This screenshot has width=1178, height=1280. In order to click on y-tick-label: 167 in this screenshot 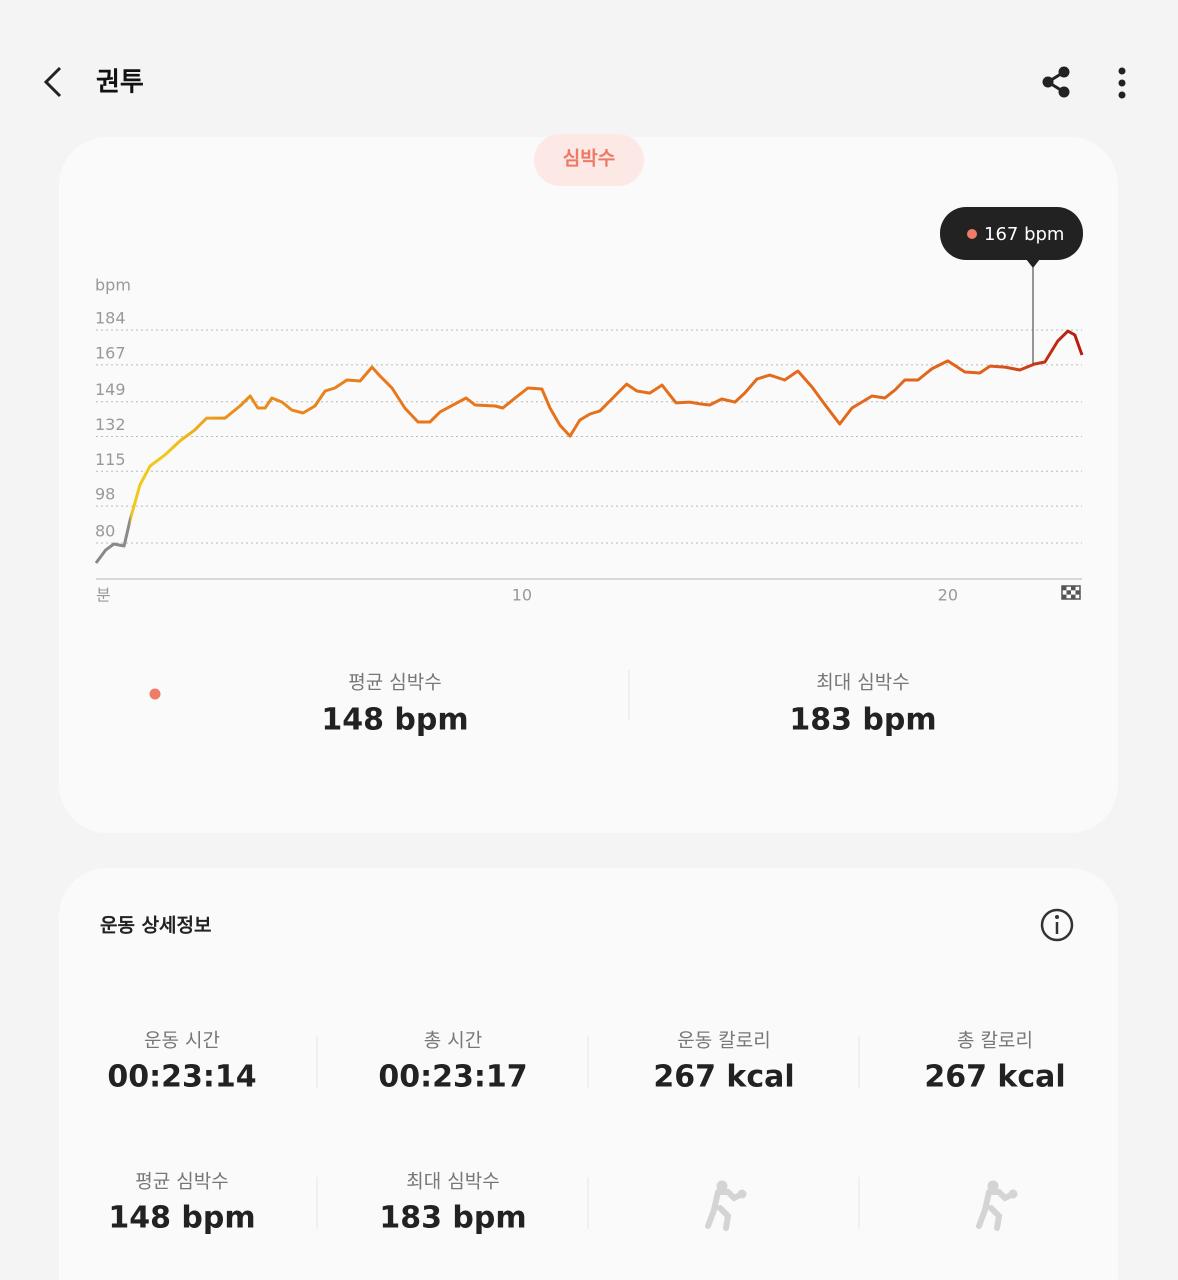, I will do `click(110, 352)`.